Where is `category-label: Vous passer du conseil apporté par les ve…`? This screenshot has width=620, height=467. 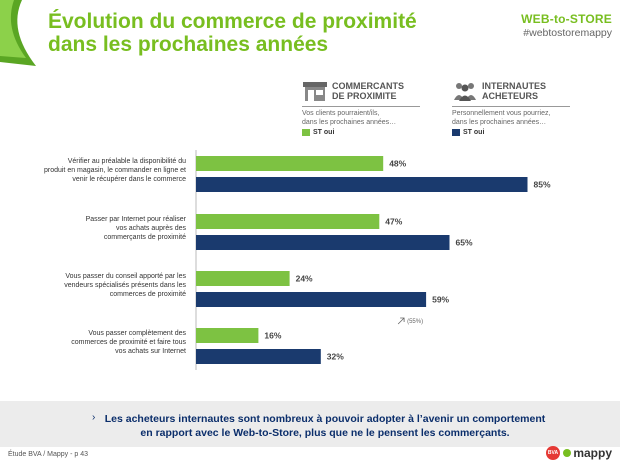
category-label: Vous passer du conseil apporté par les ve… is located at coordinates (111, 285).